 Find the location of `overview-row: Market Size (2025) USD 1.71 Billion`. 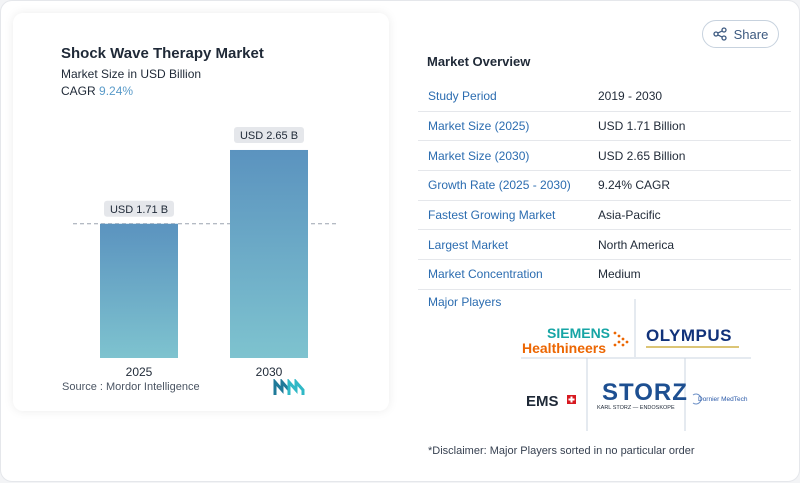

overview-row: Market Size (2025) USD 1.71 Billion is located at coordinates (604, 127).